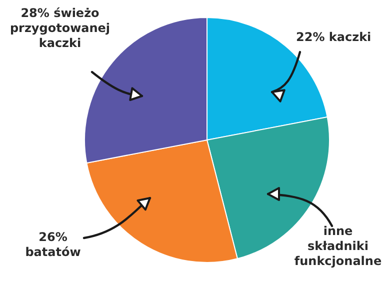  I want to click on slice-label: 26% batatów, so click(53, 245).